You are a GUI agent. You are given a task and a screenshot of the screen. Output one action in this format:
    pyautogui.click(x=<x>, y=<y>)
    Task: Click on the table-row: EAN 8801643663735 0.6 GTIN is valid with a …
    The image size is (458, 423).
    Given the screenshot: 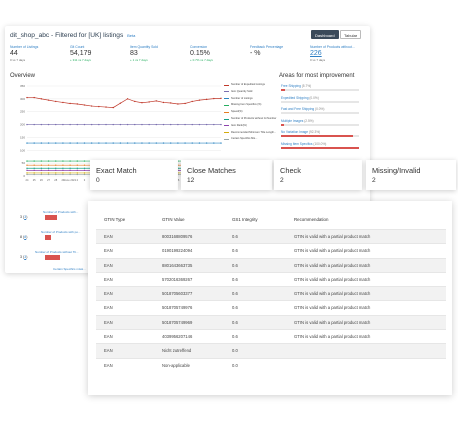 What is the action you would take?
    pyautogui.click(x=271, y=264)
    